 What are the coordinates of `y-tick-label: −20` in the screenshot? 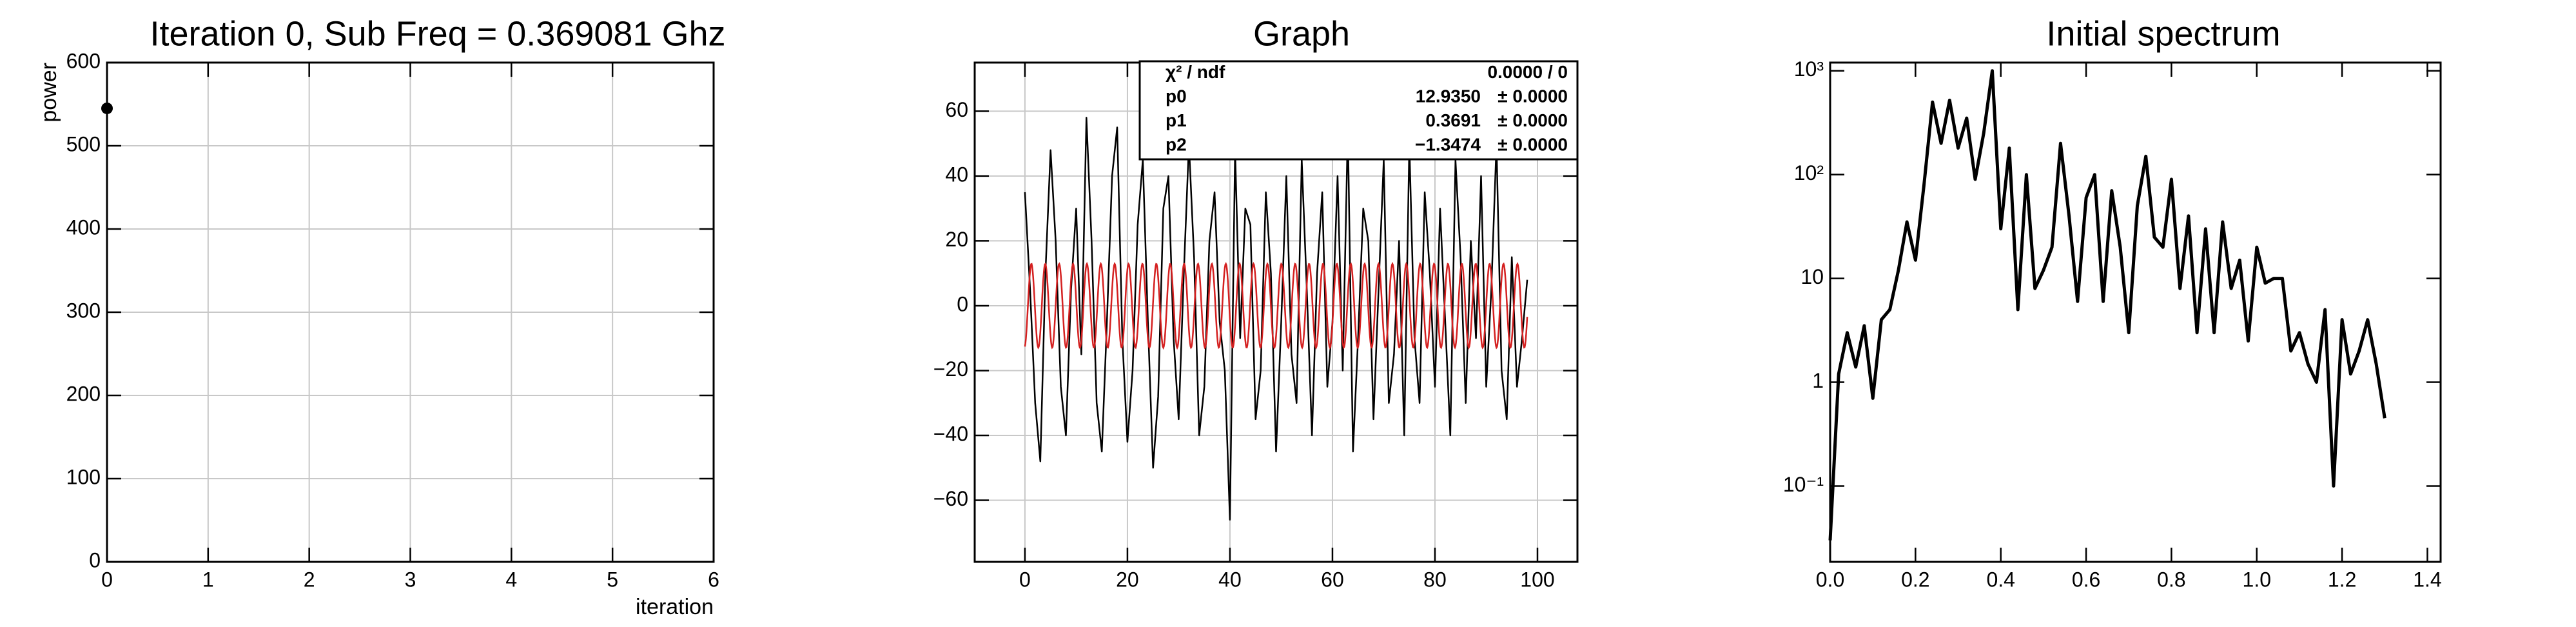 It's located at (951, 369).